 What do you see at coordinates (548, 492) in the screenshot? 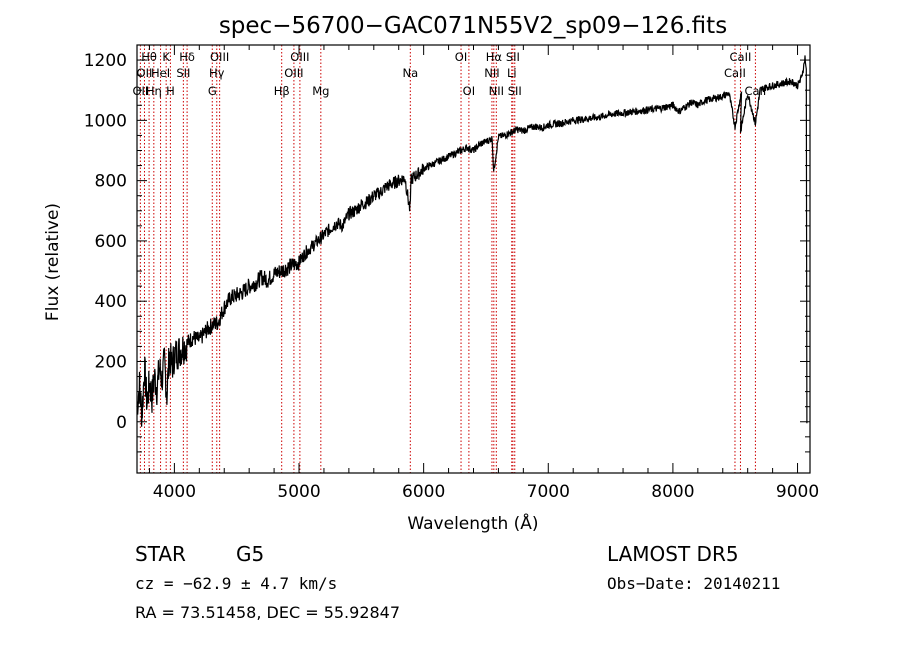
I see `x-tick-label: 7000` at bounding box center [548, 492].